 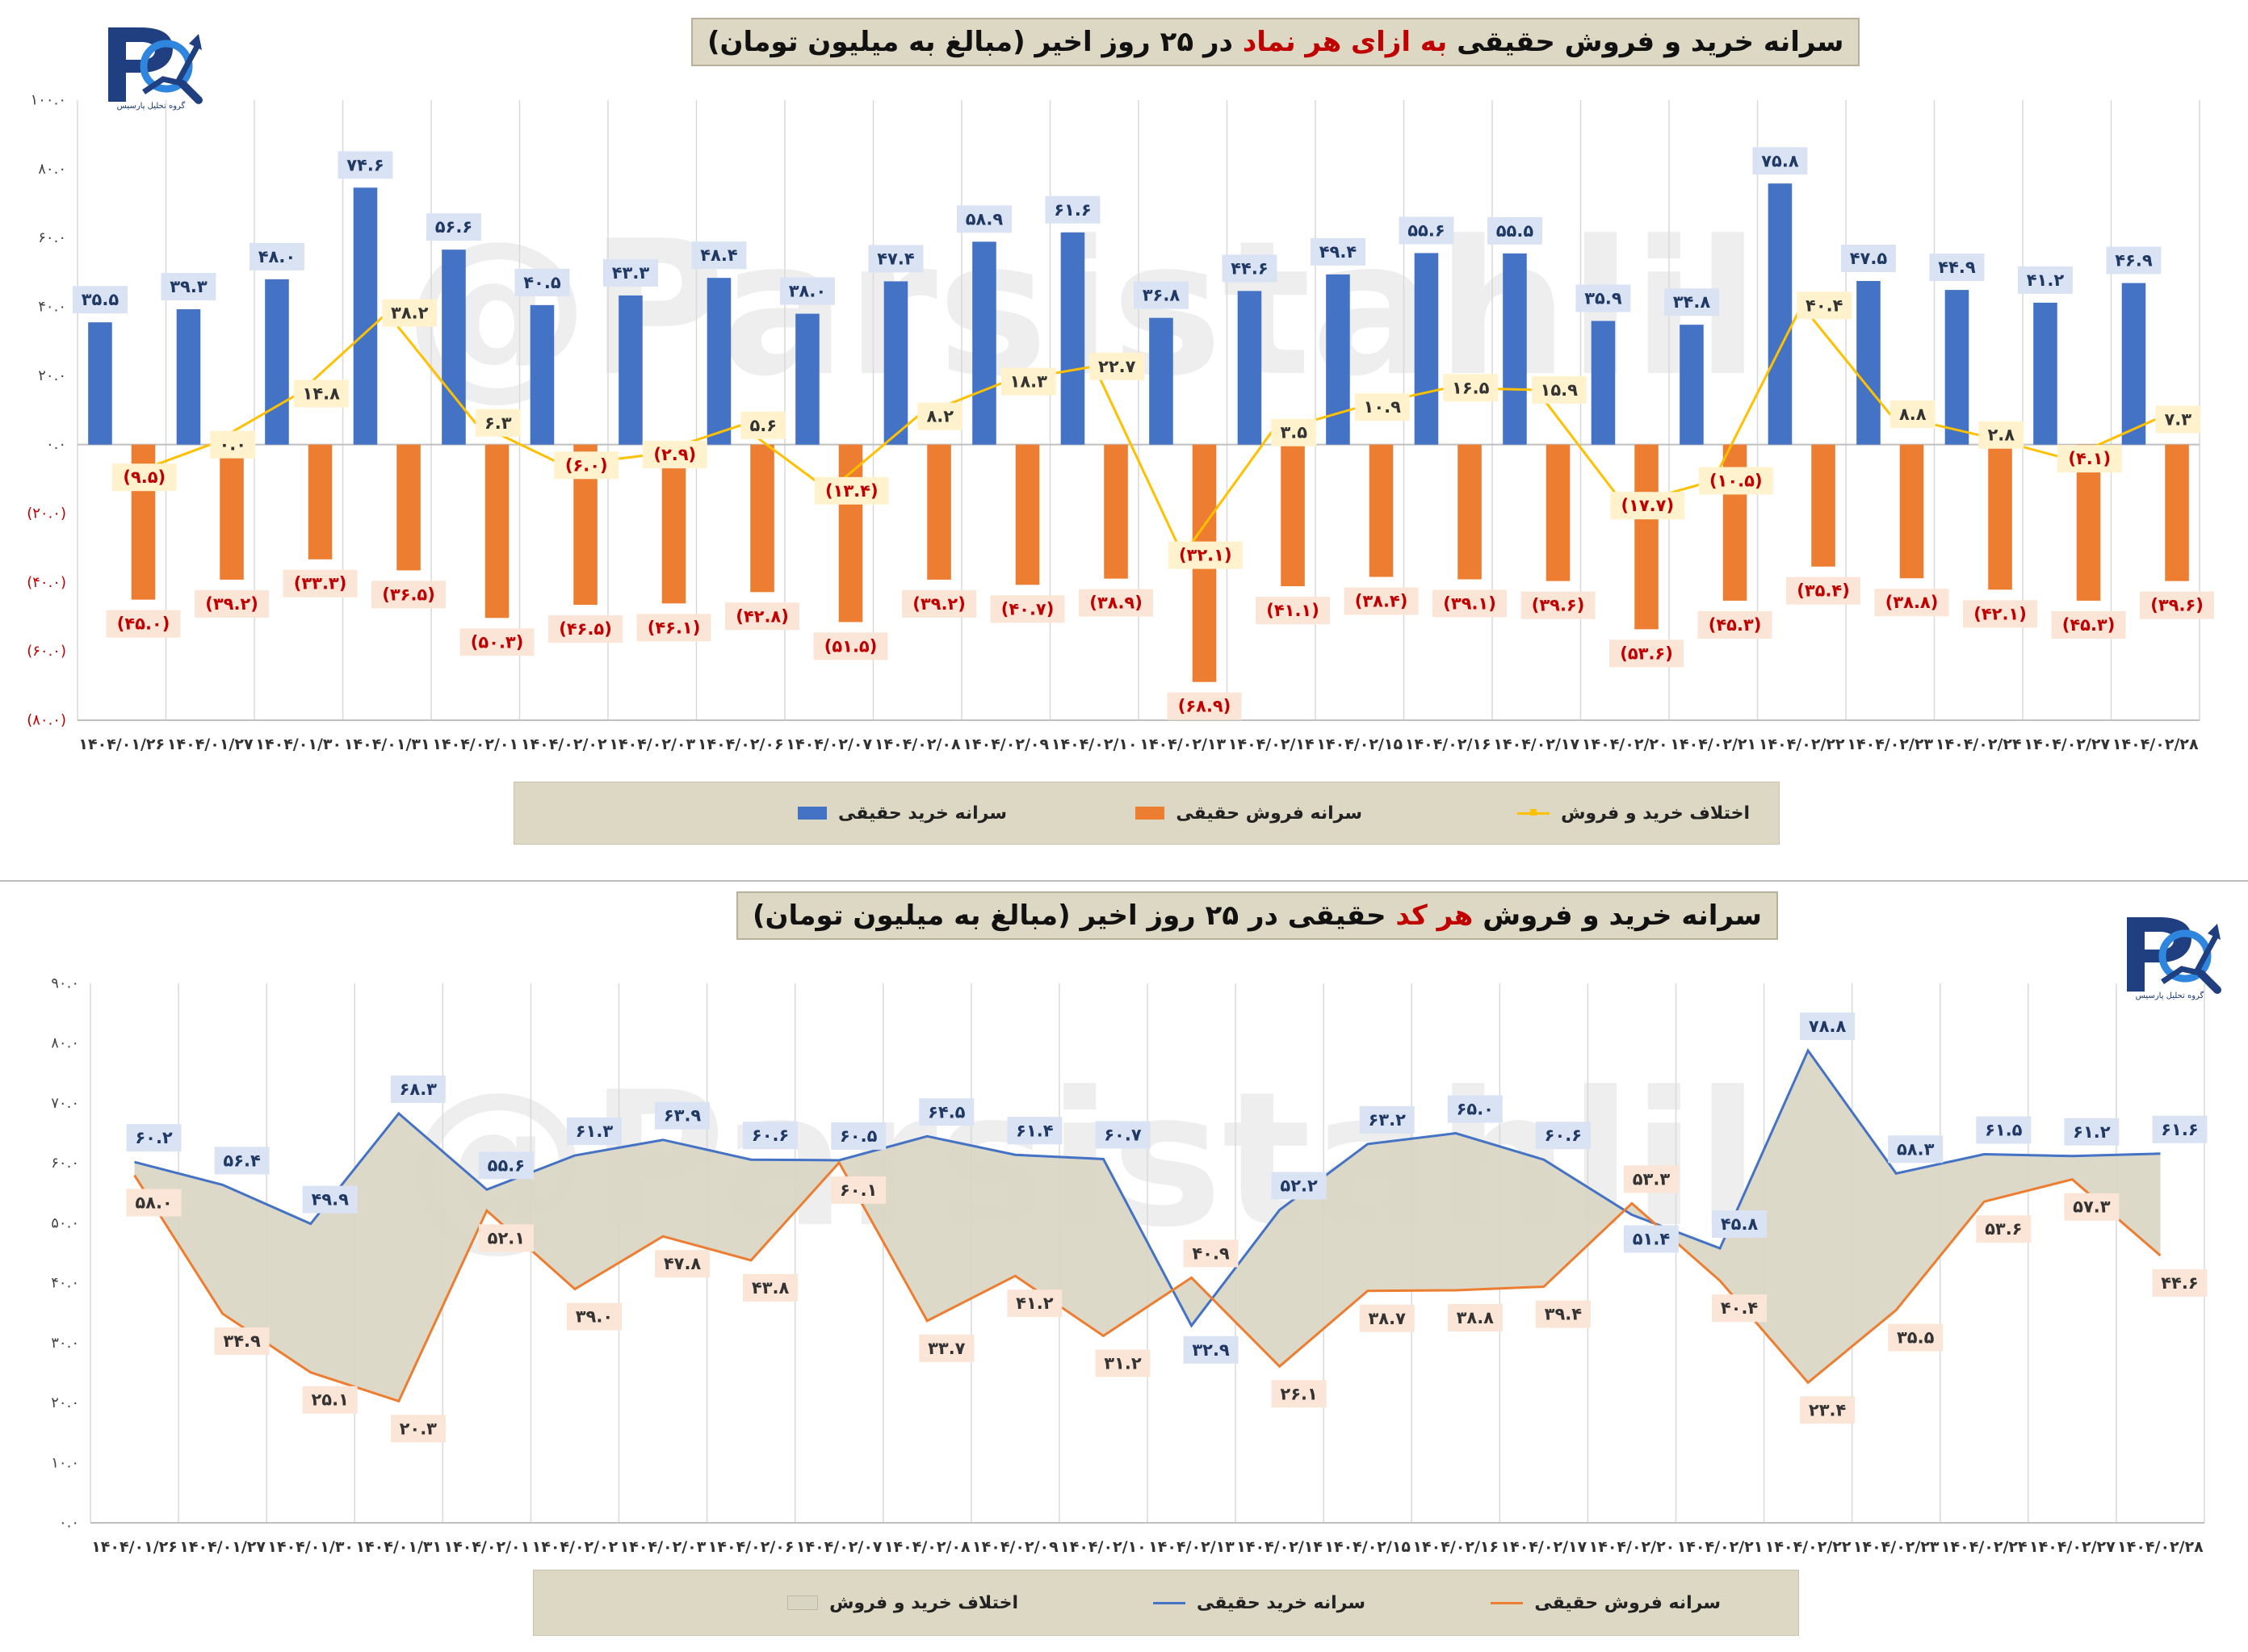 I want to click on sell-data-label: ۳۹.۴, so click(x=1564, y=1314).